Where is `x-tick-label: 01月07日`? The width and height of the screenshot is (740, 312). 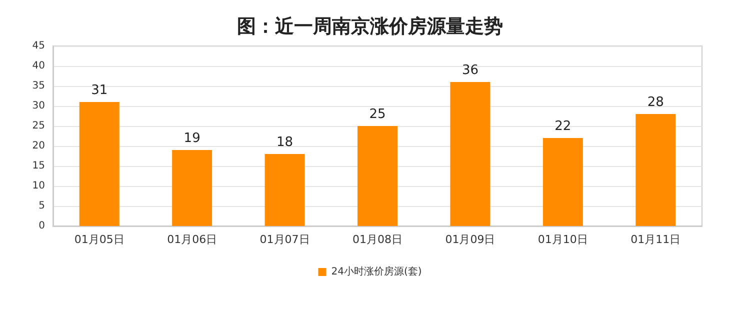 x-tick-label: 01月07日 is located at coordinates (285, 239).